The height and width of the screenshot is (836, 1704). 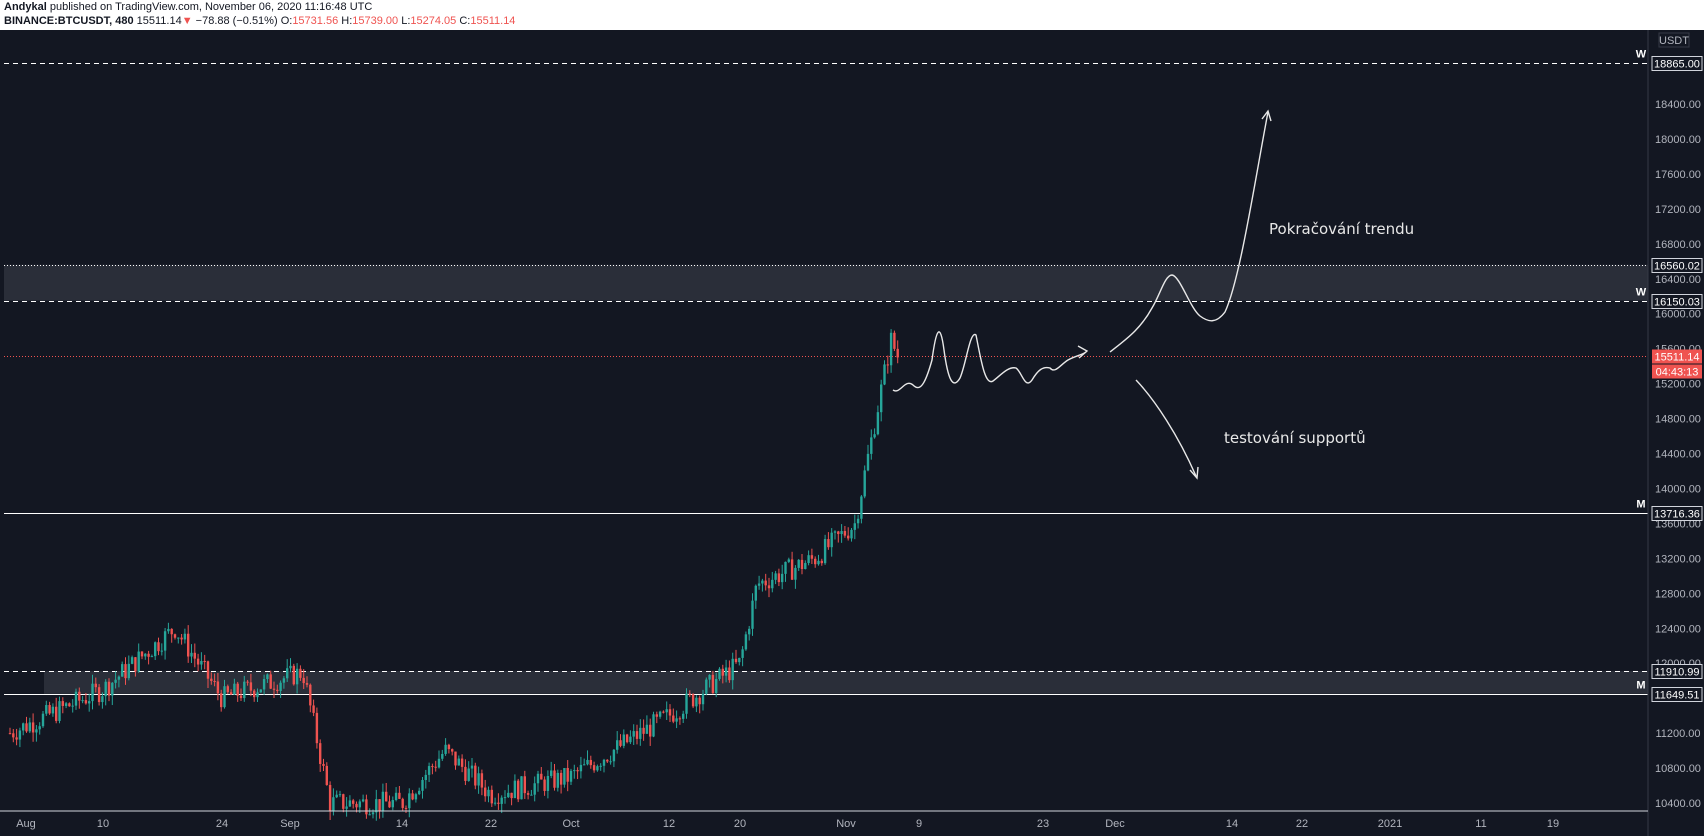 I want to click on bearish-scenario-path, so click(x=1166, y=428).